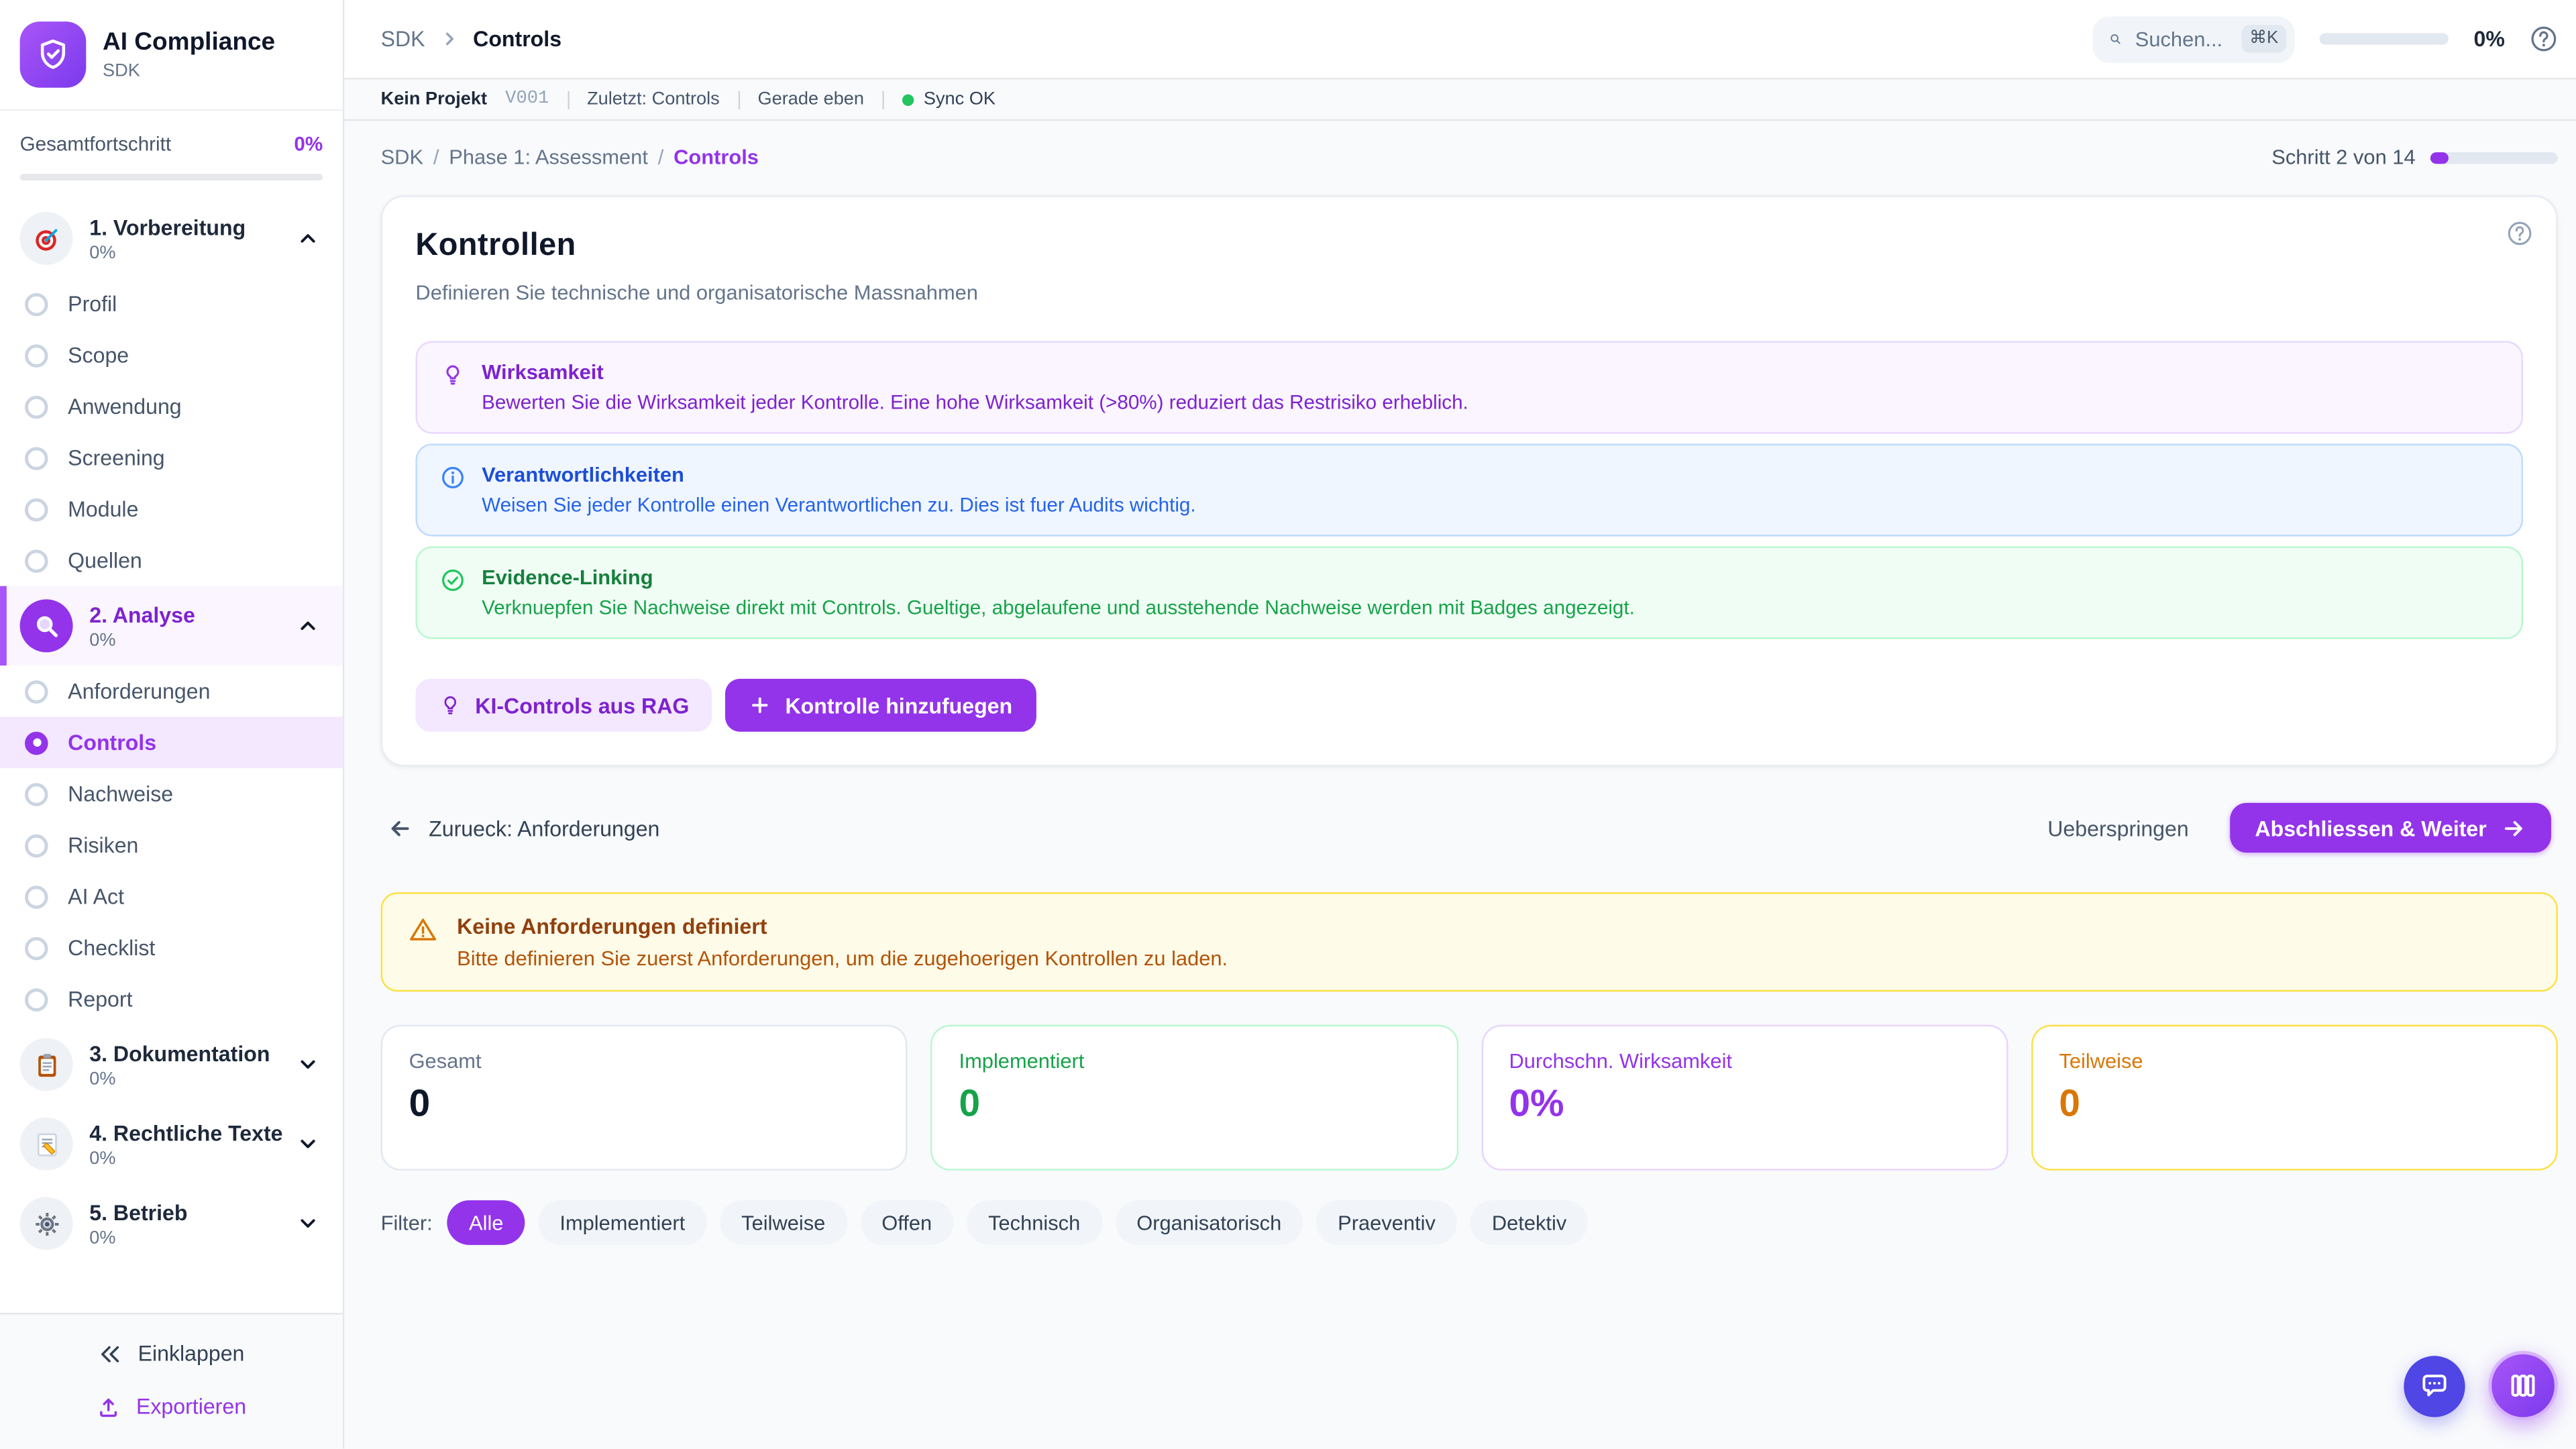 The image size is (2576, 1449). I want to click on section-label: 1. Vorbereitung, so click(167, 226).